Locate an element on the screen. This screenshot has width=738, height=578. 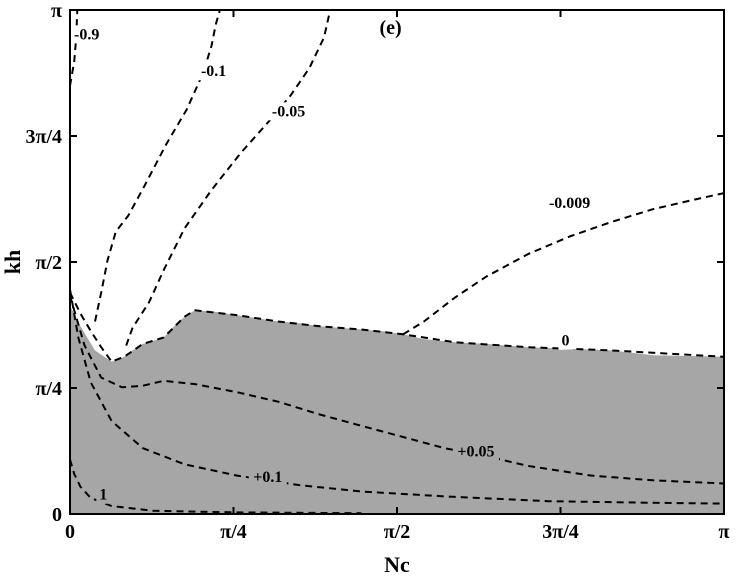
contour-label: 0 is located at coordinates (565, 341).